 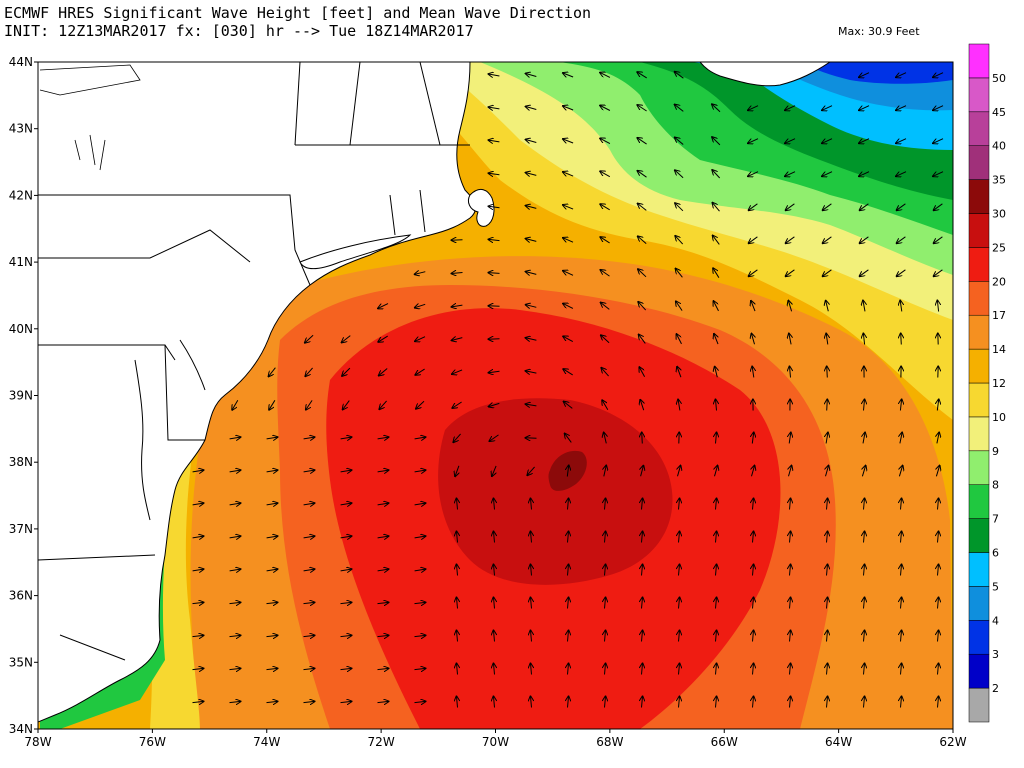 I want to click on colorbar-label: 14, so click(x=999, y=349).